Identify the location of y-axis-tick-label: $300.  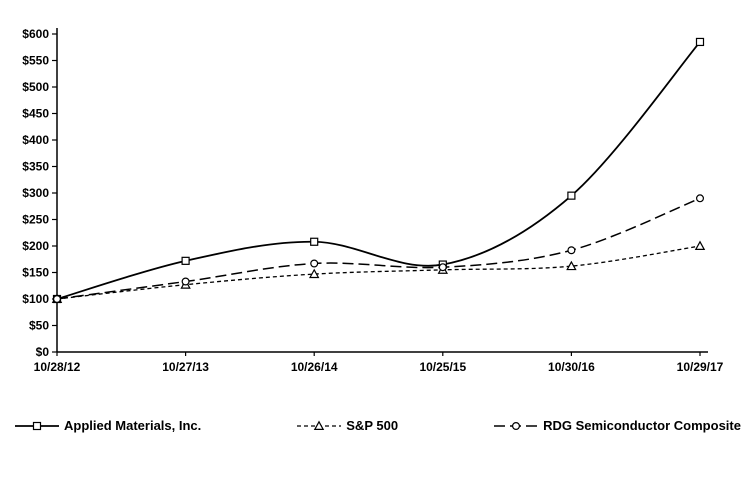
(35, 193).